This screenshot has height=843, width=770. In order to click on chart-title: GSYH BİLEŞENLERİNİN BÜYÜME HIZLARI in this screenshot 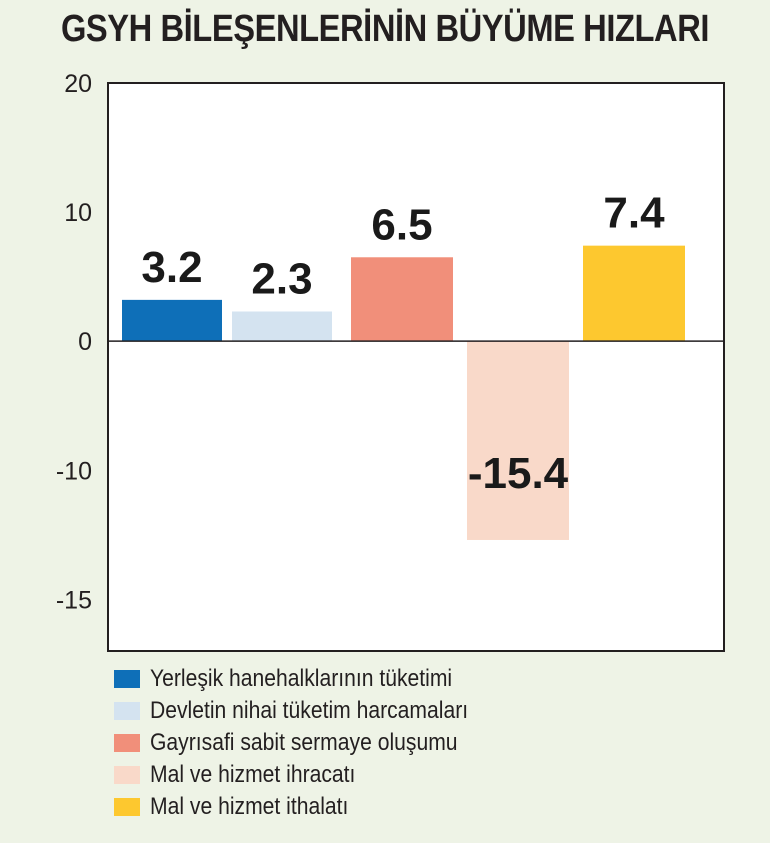, I will do `click(385, 29)`.